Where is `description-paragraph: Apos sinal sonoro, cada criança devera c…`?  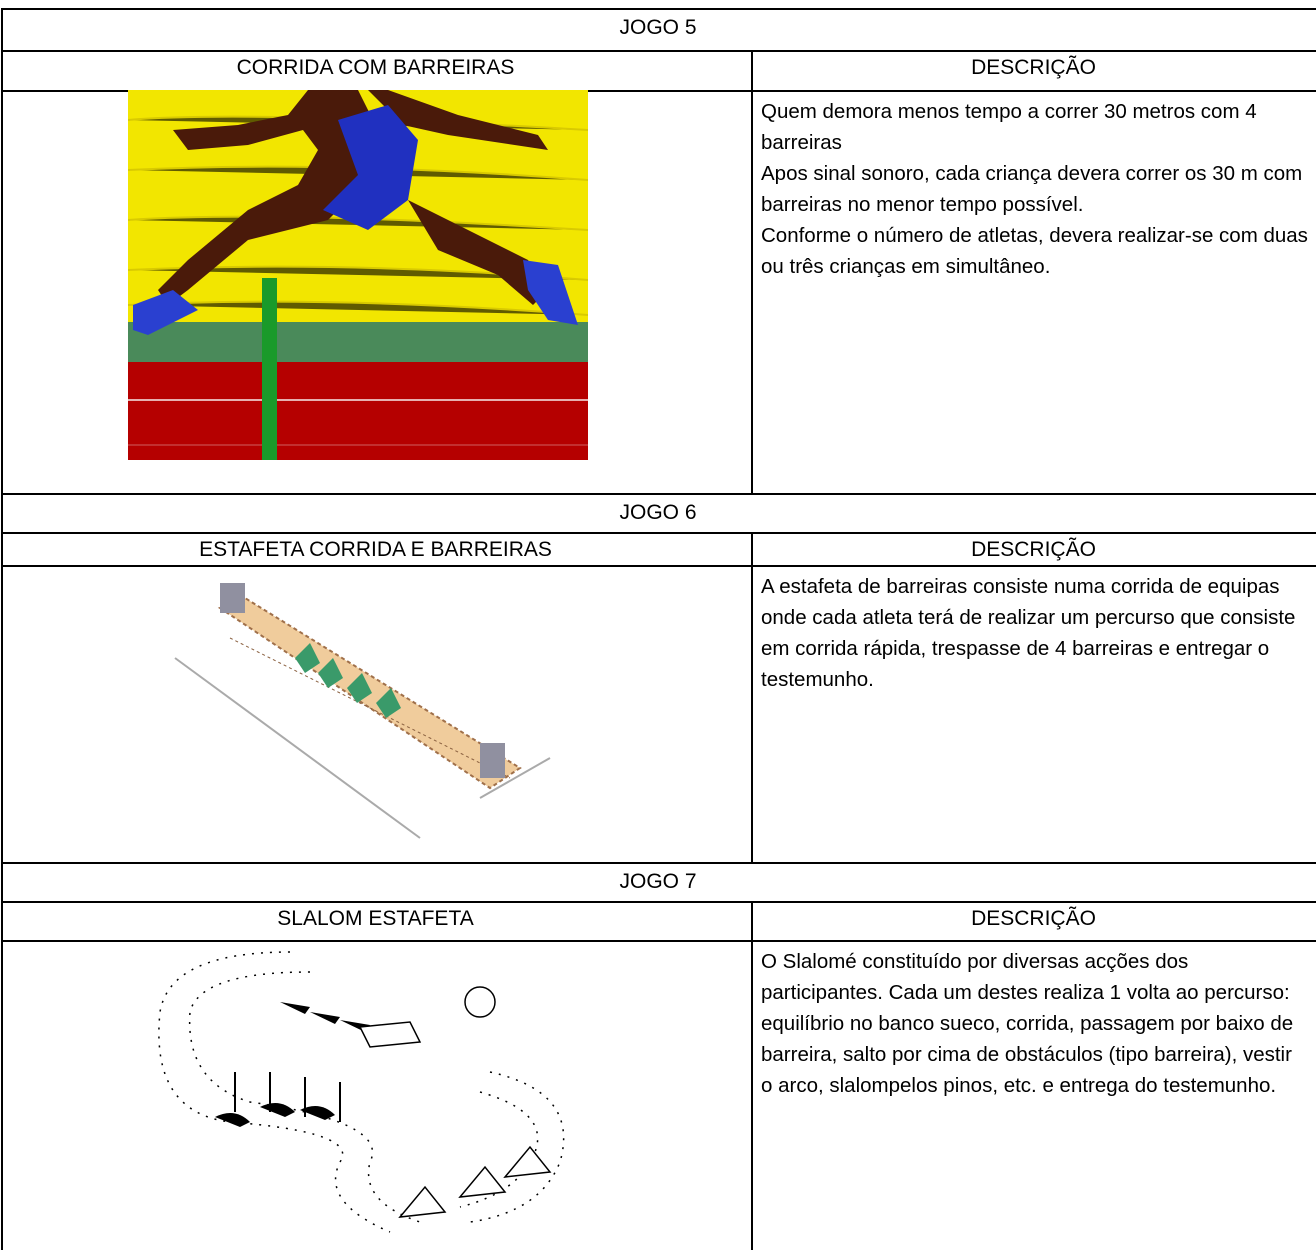
description-paragraph: Apos sinal sonoro, cada criança devera c… is located at coordinates (1032, 189).